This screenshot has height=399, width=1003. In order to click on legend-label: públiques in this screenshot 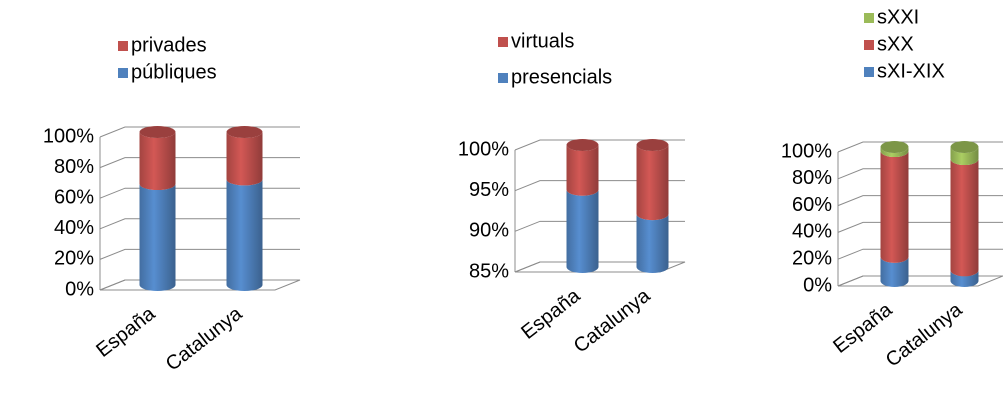, I will do `click(174, 72)`.